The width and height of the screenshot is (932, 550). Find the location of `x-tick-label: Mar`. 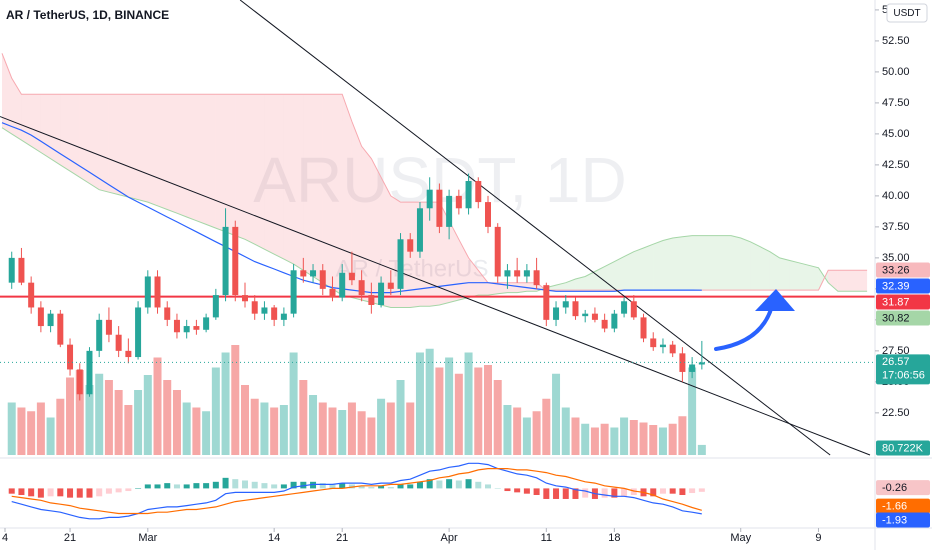

x-tick-label: Mar is located at coordinates (147, 538).